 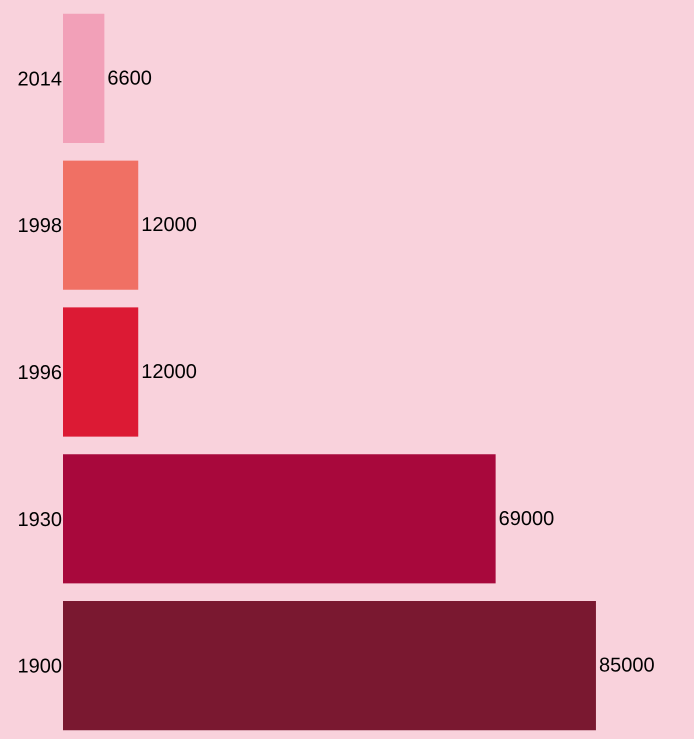 What do you see at coordinates (626, 665) in the screenshot?
I see `data-label: 85000` at bounding box center [626, 665].